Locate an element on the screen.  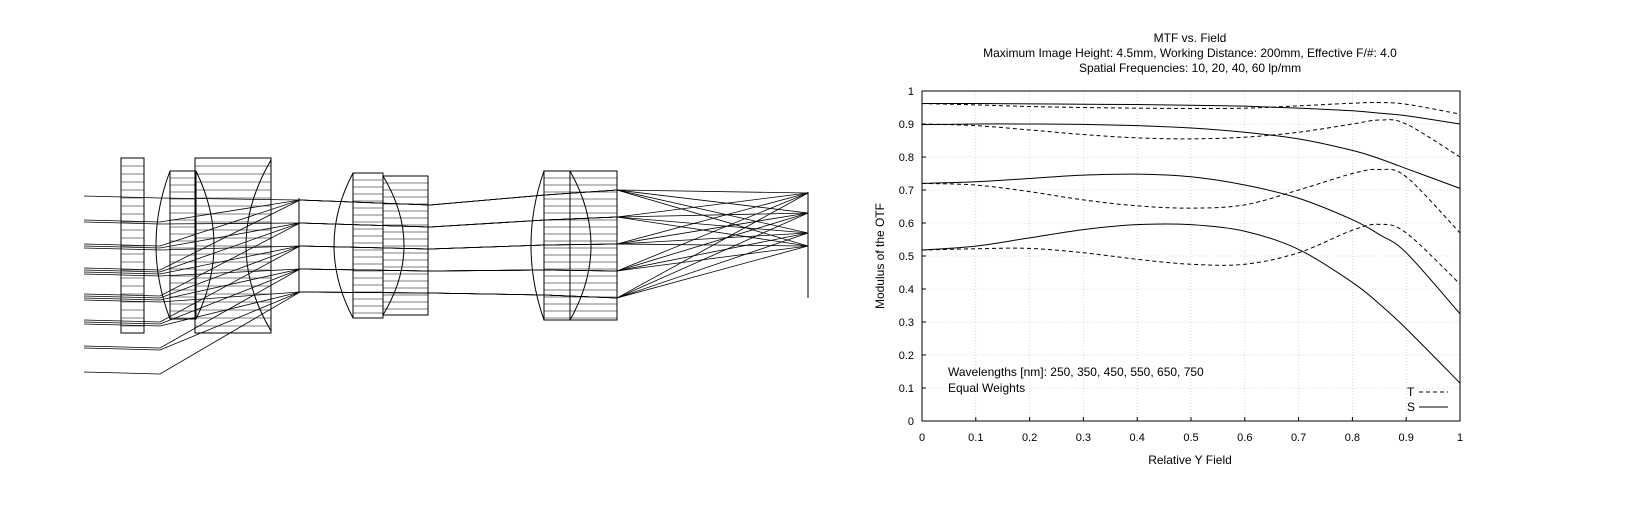
x-tick-label: 0.9 is located at coordinates (1406, 438).